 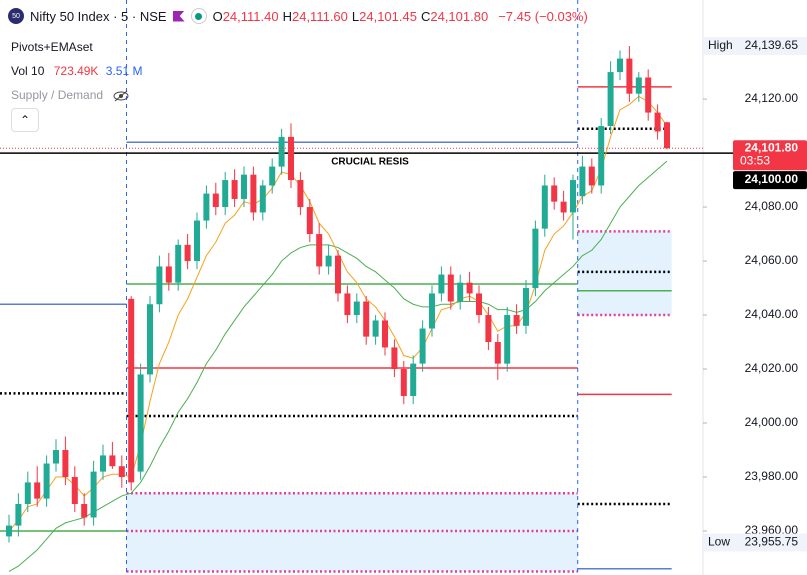 What do you see at coordinates (772, 542) in the screenshot?
I see `low-marker-label: 23,955.75` at bounding box center [772, 542].